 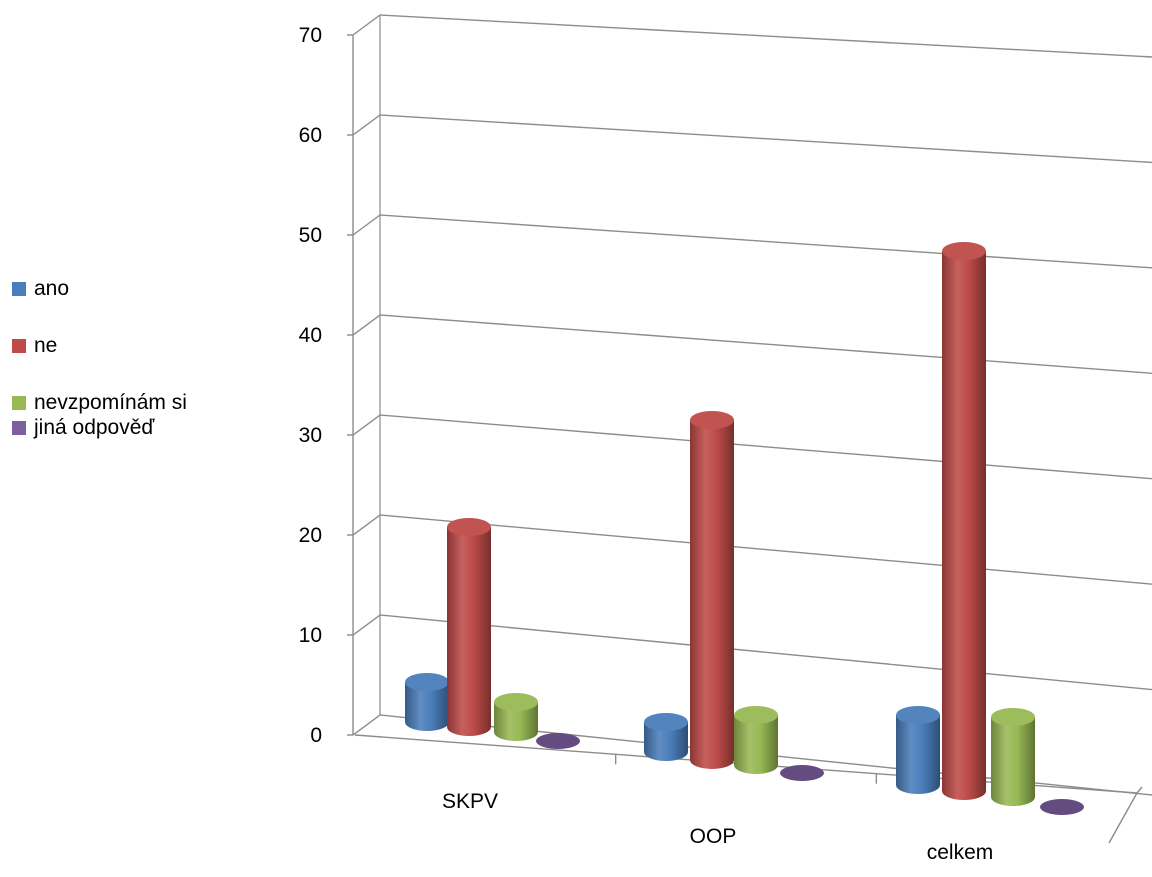 What do you see at coordinates (713, 836) in the screenshot?
I see `x-tick-label: OOP` at bounding box center [713, 836].